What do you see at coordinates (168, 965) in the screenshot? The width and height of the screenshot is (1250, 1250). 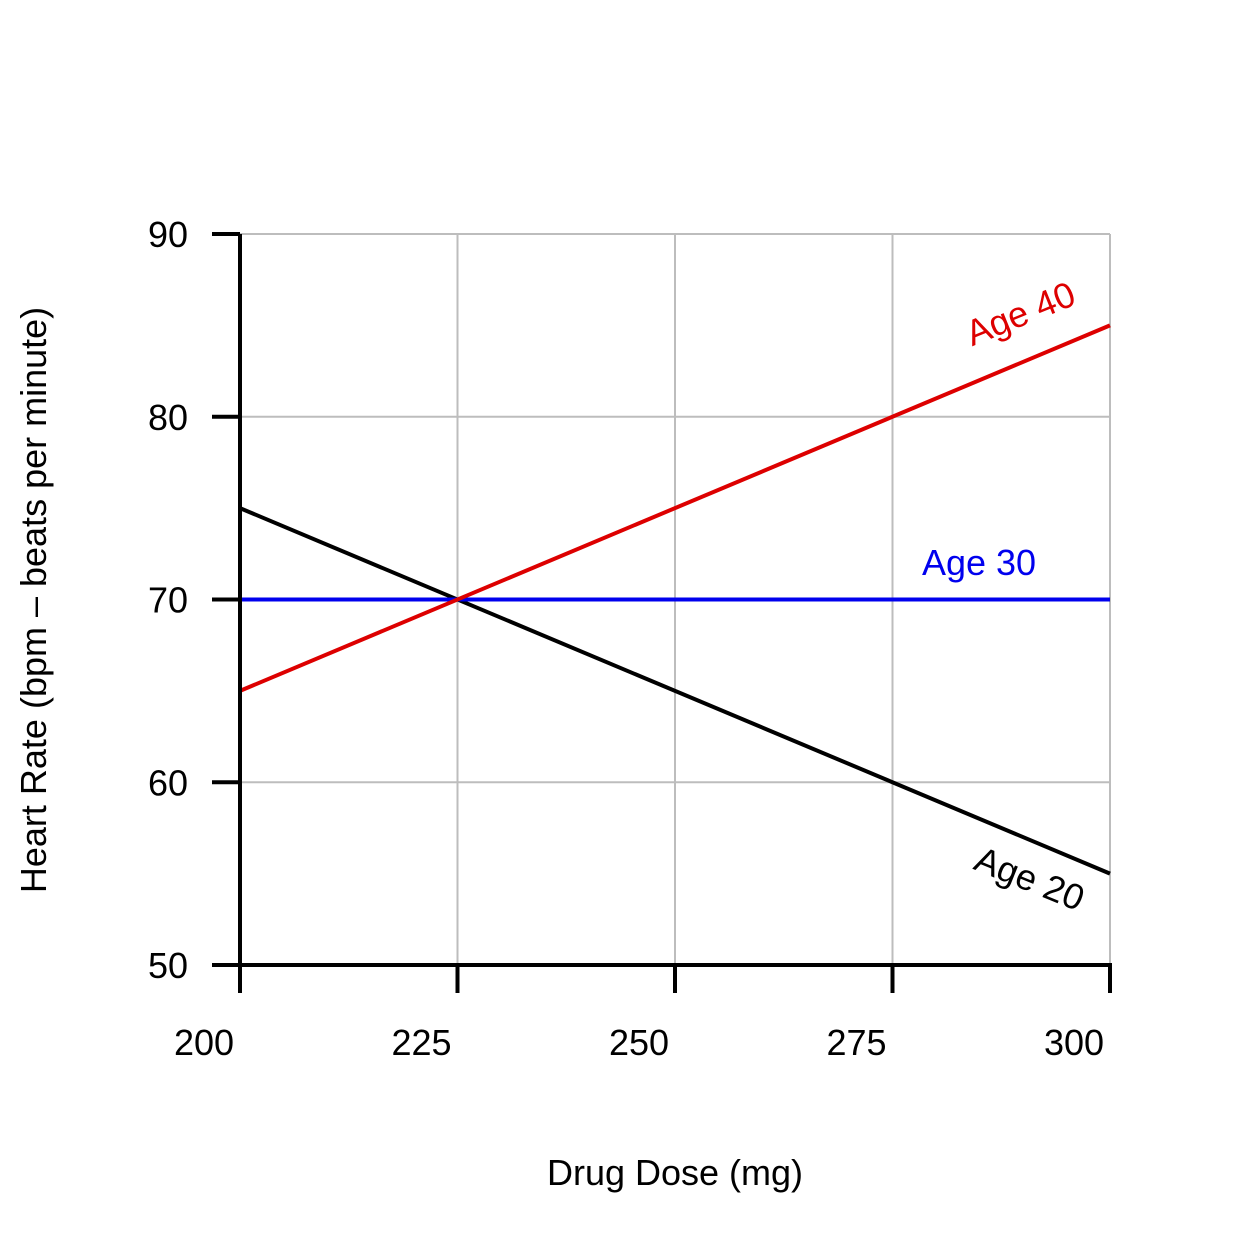 I see `y-tick-label: 50` at bounding box center [168, 965].